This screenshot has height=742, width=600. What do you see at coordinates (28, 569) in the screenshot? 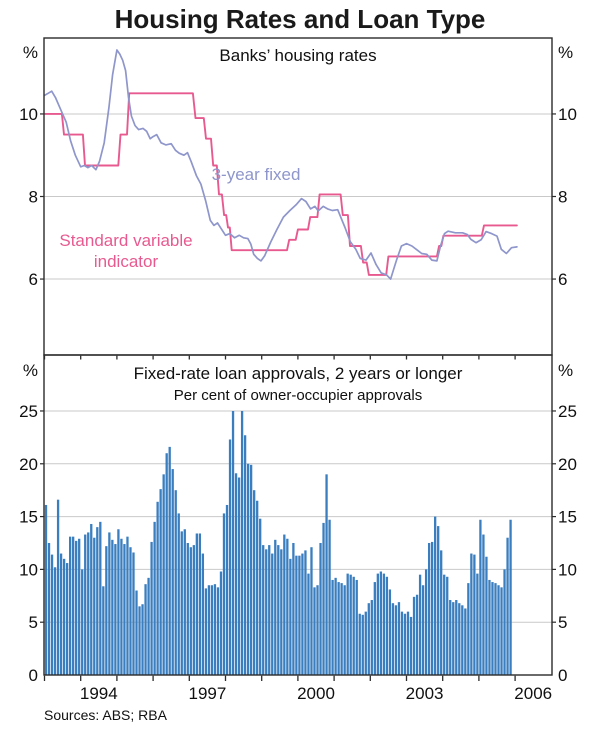
I see `y-label-left-bottom-10: 10` at bounding box center [28, 569].